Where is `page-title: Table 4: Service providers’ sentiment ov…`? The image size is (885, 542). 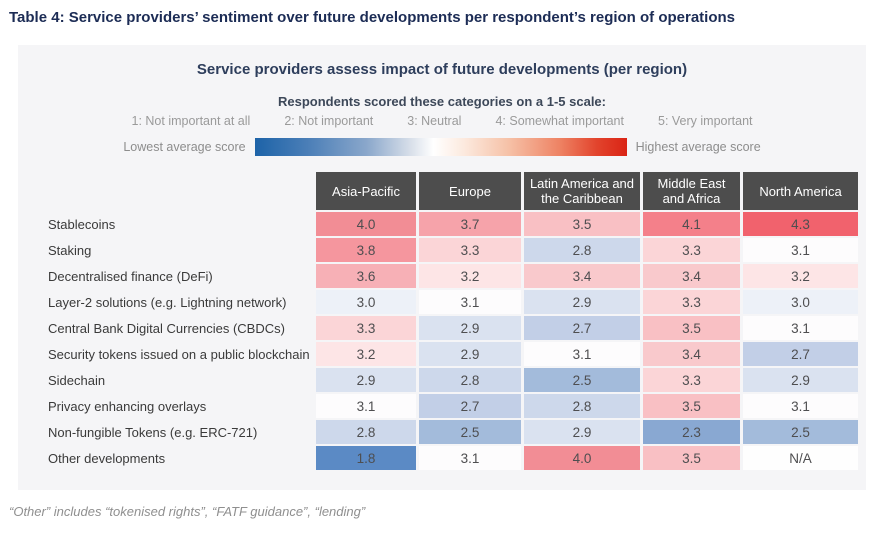 page-title: Table 4: Service providers’ sentiment ov… is located at coordinates (372, 17).